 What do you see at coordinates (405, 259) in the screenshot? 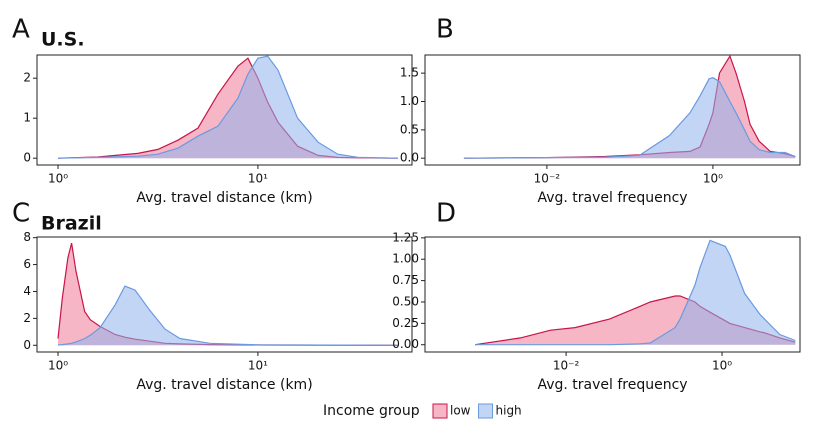
I see `y-tick-label: 1.00` at bounding box center [405, 259].